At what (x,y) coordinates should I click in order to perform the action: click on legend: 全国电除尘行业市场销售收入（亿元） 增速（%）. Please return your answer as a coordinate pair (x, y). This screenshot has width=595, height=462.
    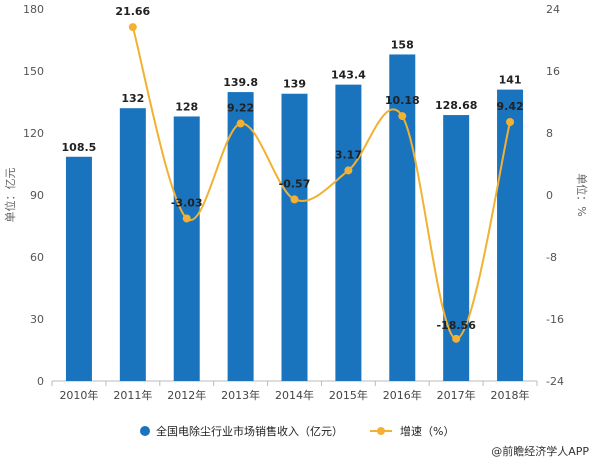
    Looking at the image, I should click on (297, 431).